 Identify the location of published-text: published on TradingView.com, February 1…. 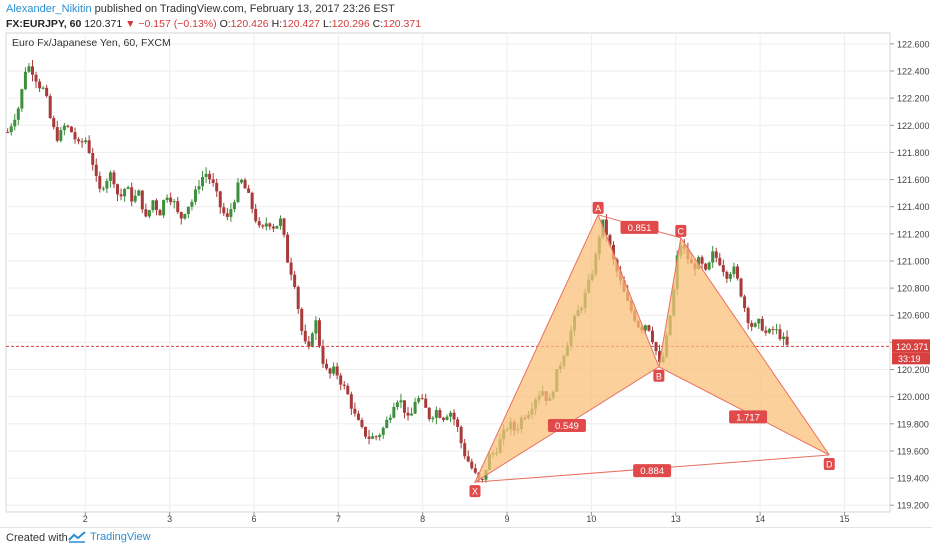
(244, 9).